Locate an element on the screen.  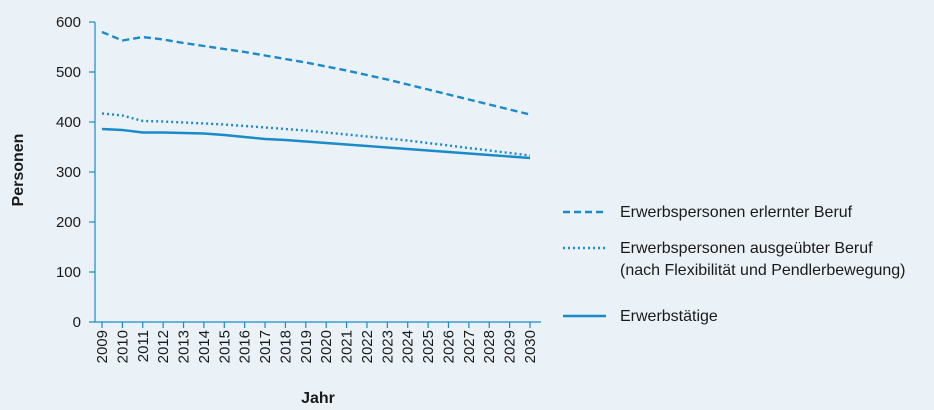
y-tick-label: 300 is located at coordinates (68, 172).